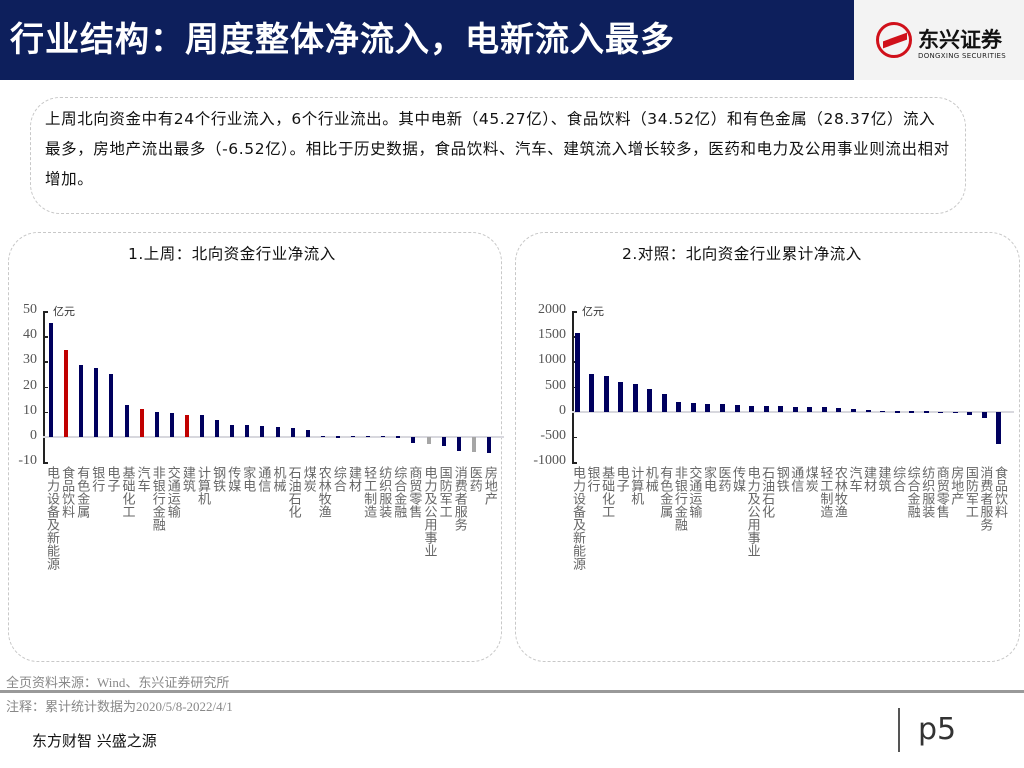 The image size is (1024, 768). What do you see at coordinates (552, 335) in the screenshot?
I see `y-tick-label: 1500` at bounding box center [552, 335].